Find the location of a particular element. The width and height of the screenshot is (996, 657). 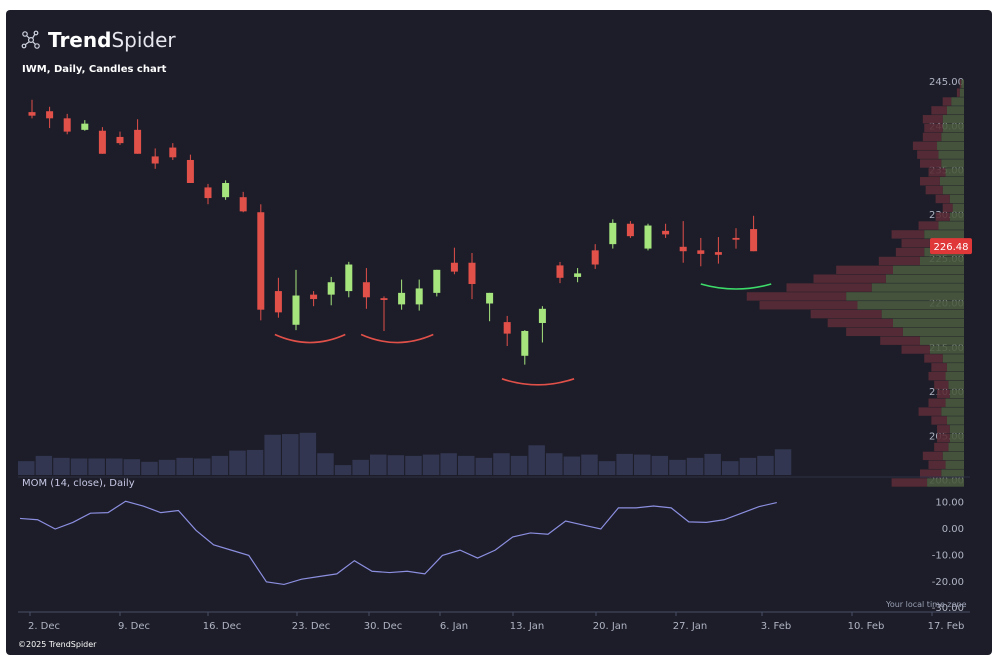

time-axis-tick: 30. Dec is located at coordinates (383, 626).